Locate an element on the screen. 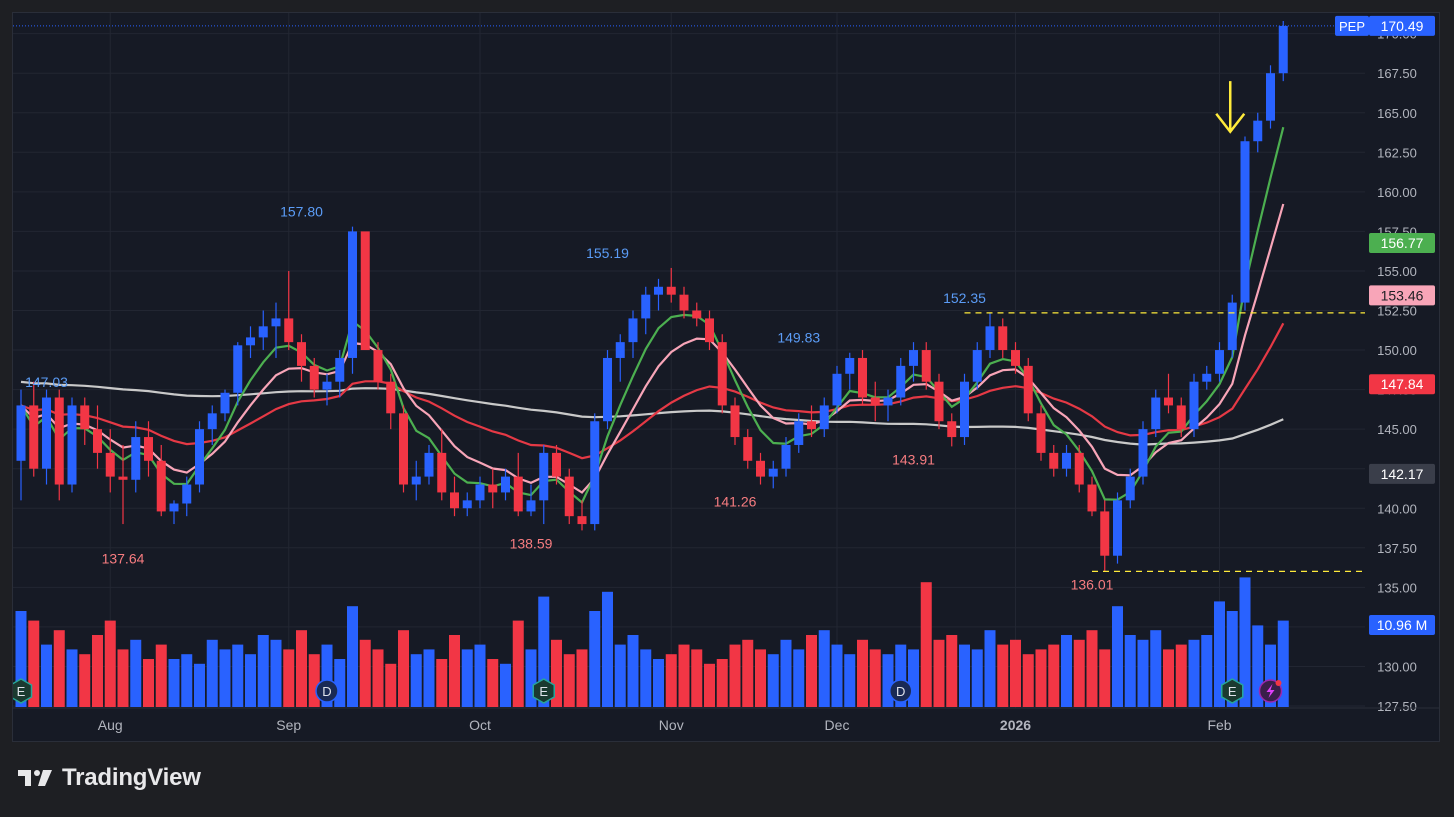 This screenshot has height=817, width=1454. tradingview-brand: TradingView is located at coordinates (108, 778).